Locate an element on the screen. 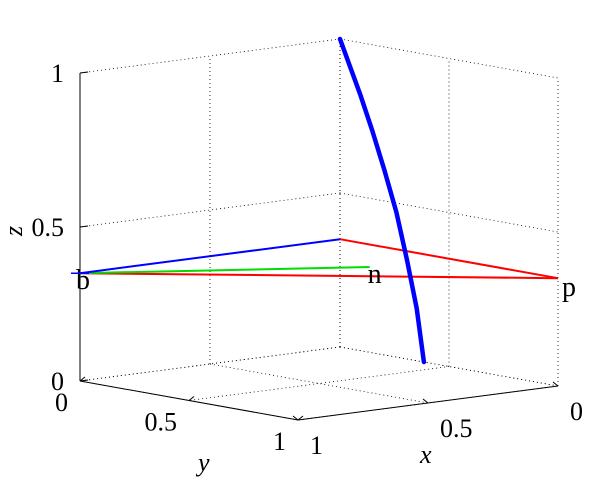  point-label-n: n is located at coordinates (375, 274).